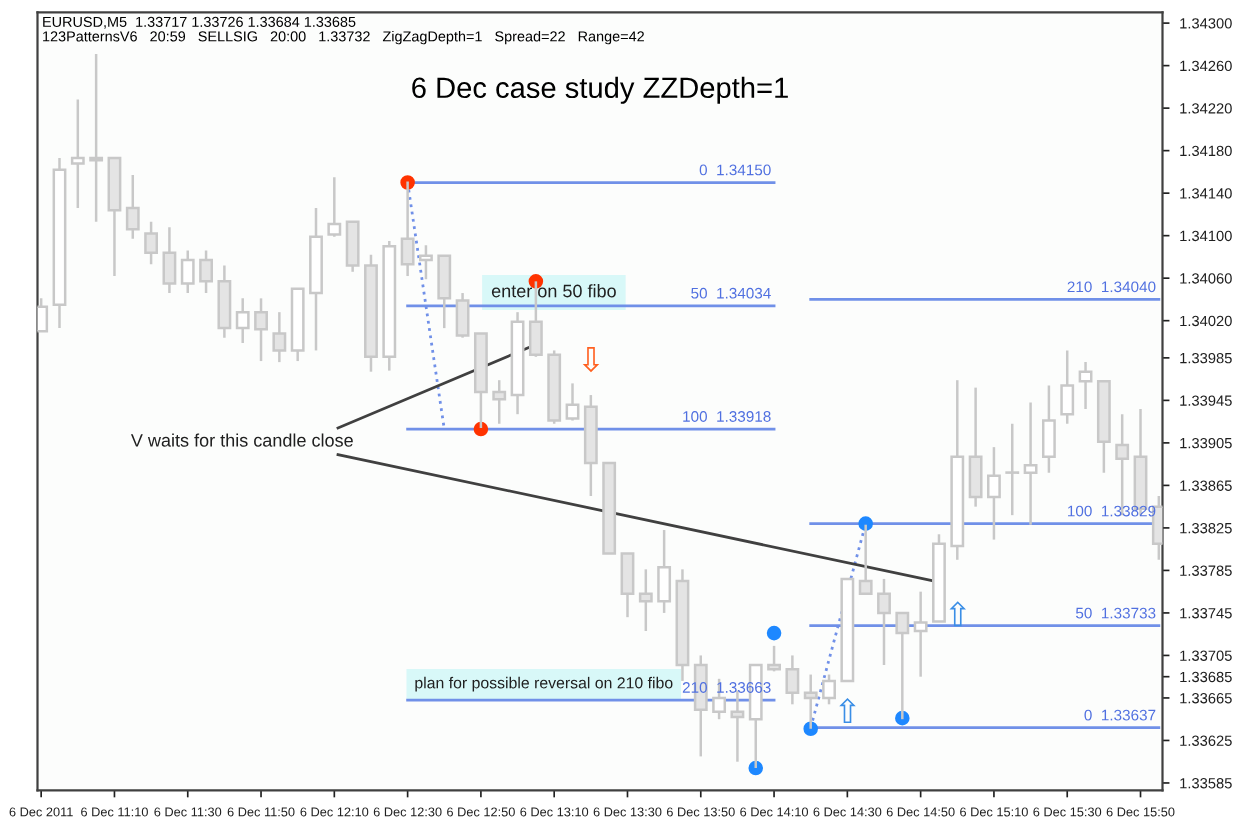  Describe the element at coordinates (591, 360) in the screenshot. I see `annotation: ⇩` at that location.